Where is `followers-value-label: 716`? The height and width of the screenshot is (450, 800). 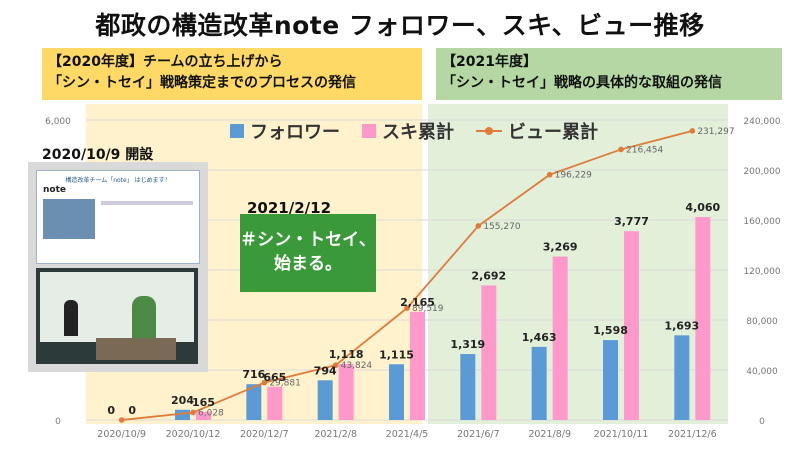
followers-value-label: 716 is located at coordinates (253, 374).